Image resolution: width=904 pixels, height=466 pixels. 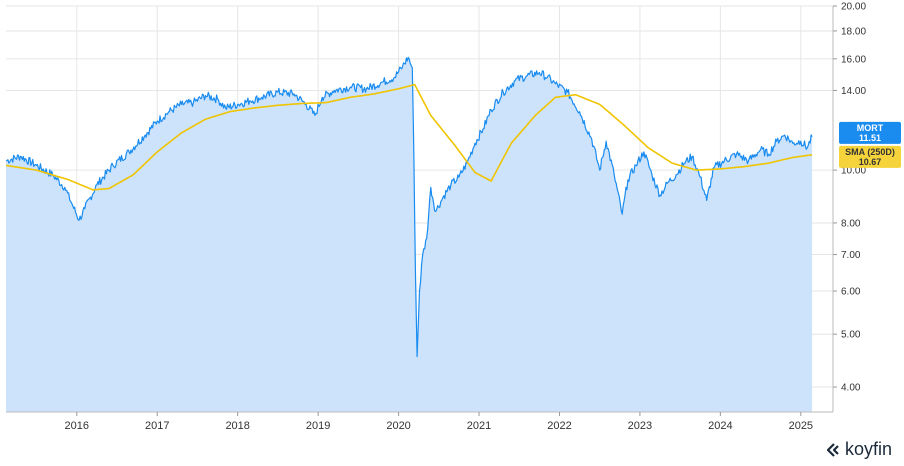 What do you see at coordinates (851, 335) in the screenshot?
I see `y-tick-label: 5.00` at bounding box center [851, 335].